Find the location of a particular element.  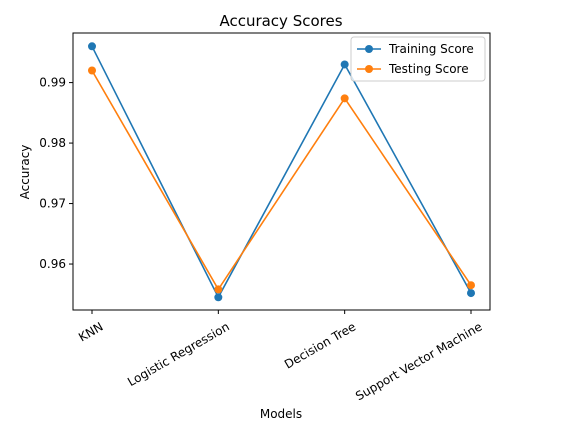

y-tick-label: 0.98 is located at coordinates (52, 143).